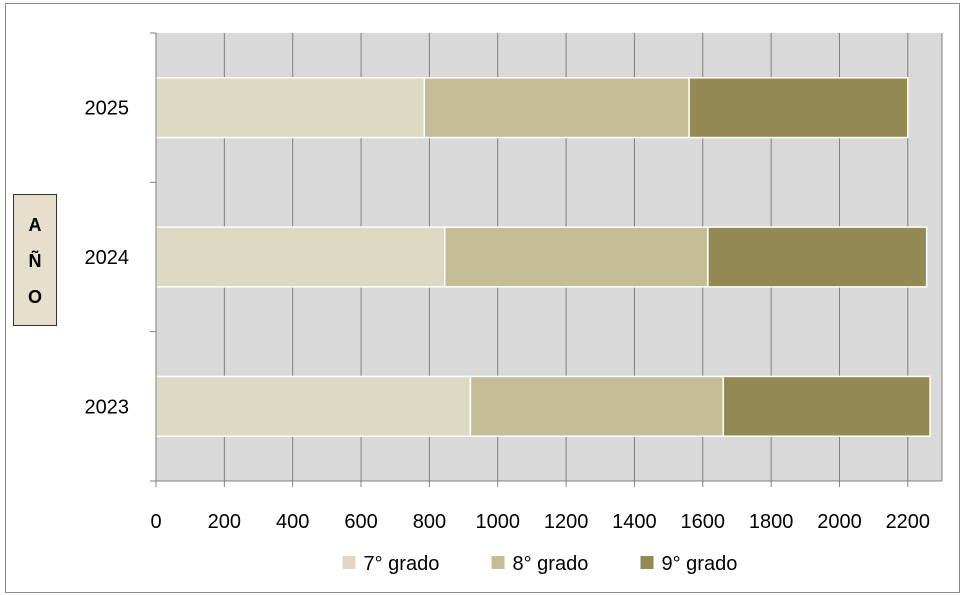 The height and width of the screenshot is (595, 965). Describe the element at coordinates (402, 564) in the screenshot. I see `legend-label: 7° grado` at that location.